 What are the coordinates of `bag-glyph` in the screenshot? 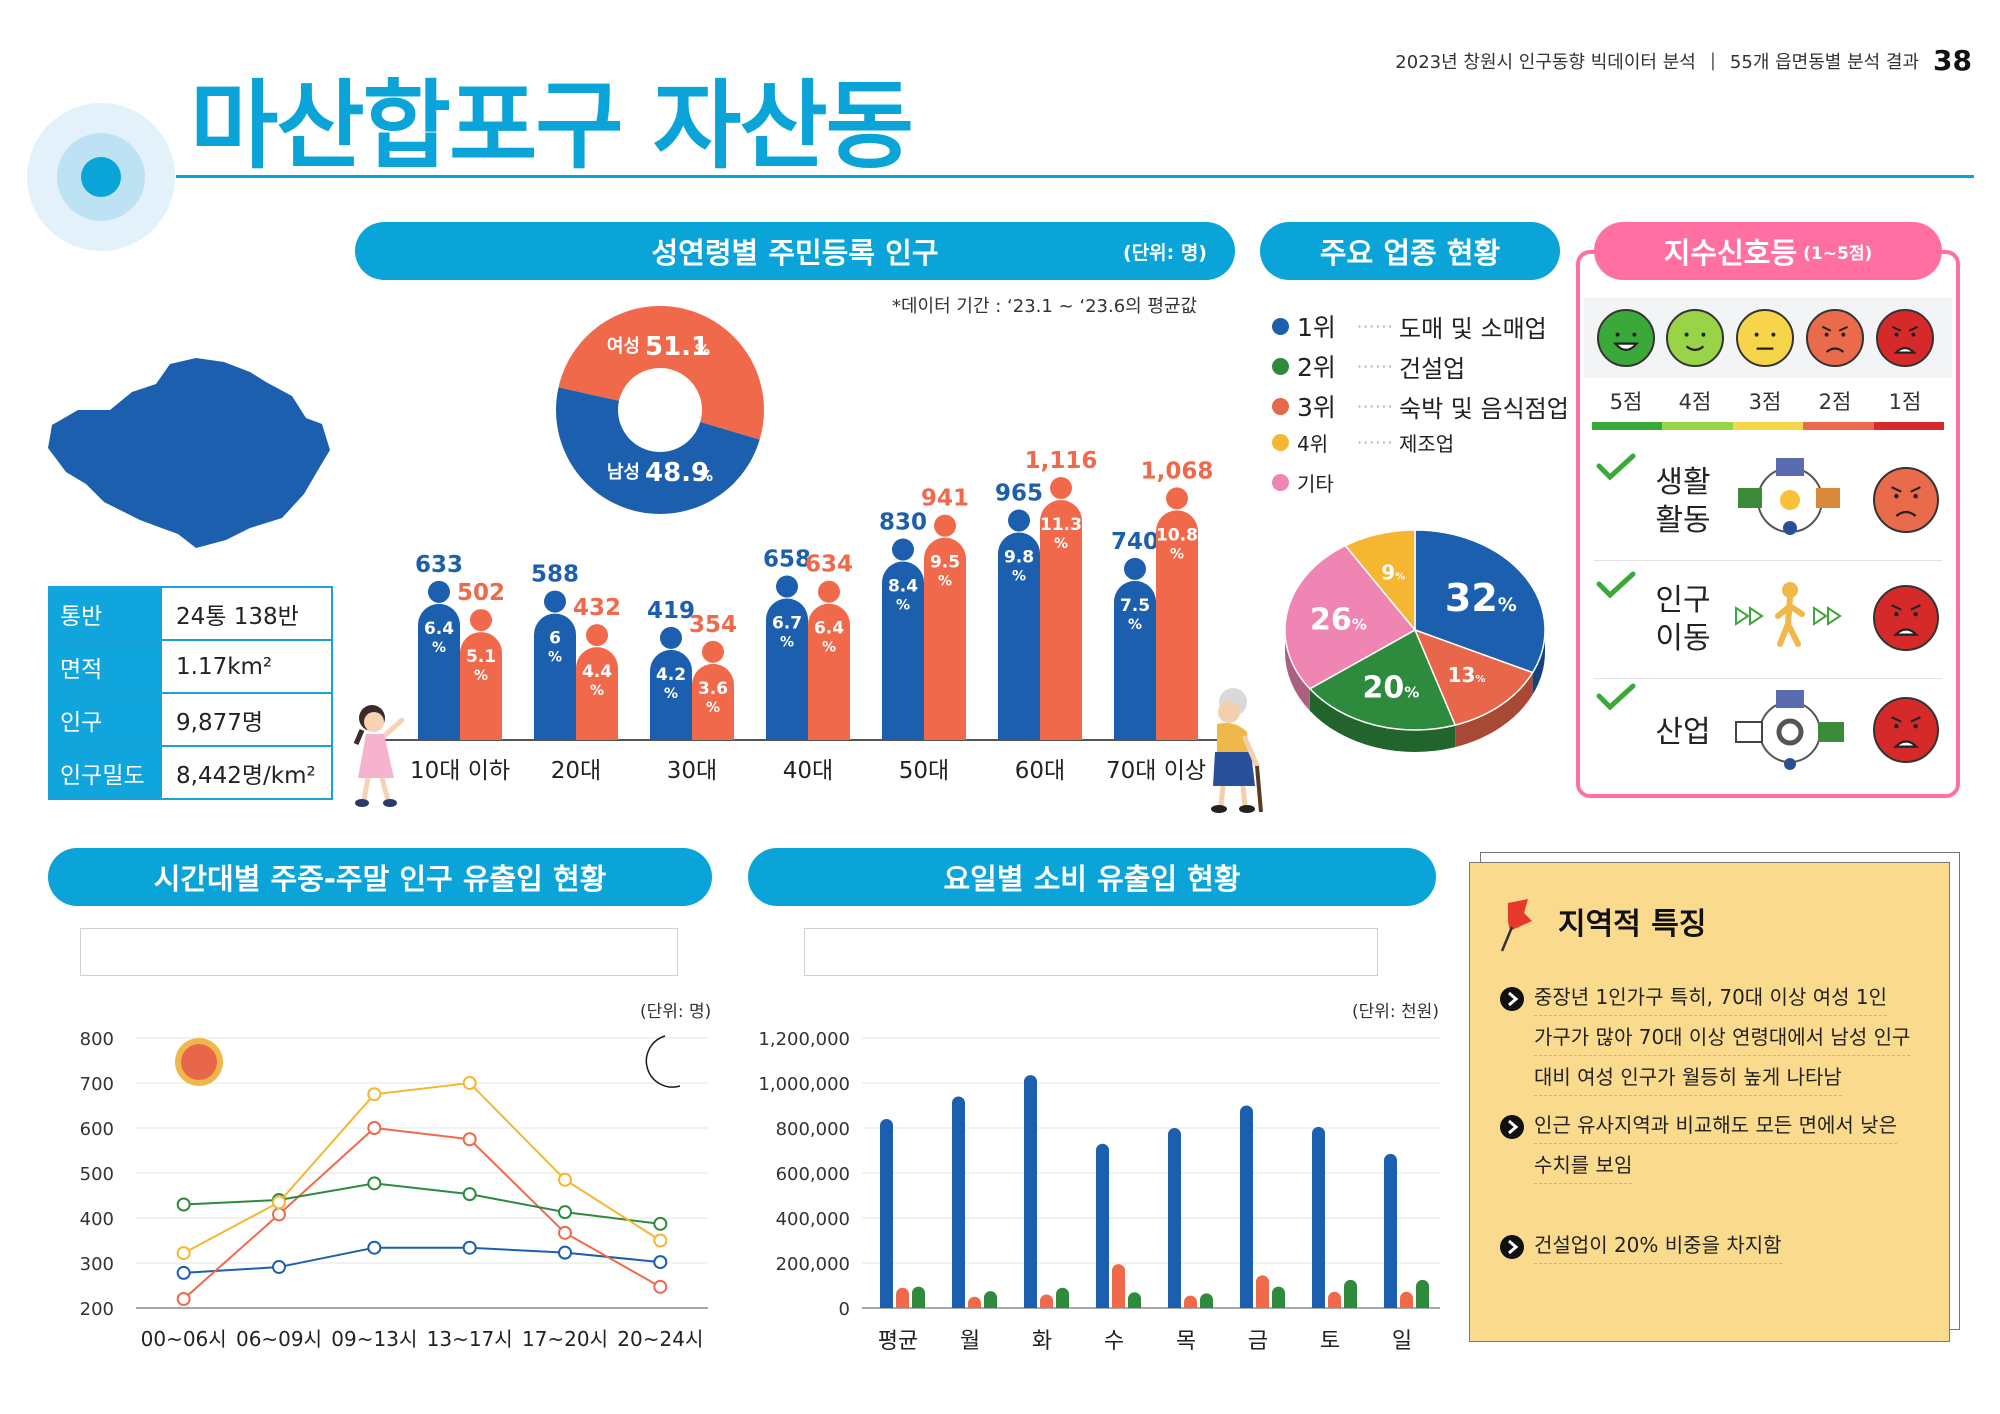 It's located at (1828, 498).